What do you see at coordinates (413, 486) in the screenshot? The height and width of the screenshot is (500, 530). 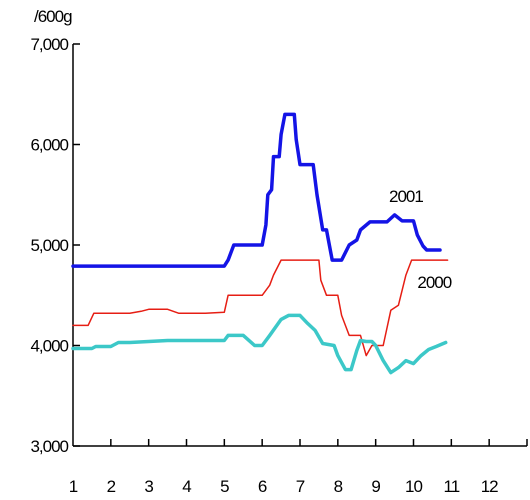 I see `x-tick-label: 10` at bounding box center [413, 486].